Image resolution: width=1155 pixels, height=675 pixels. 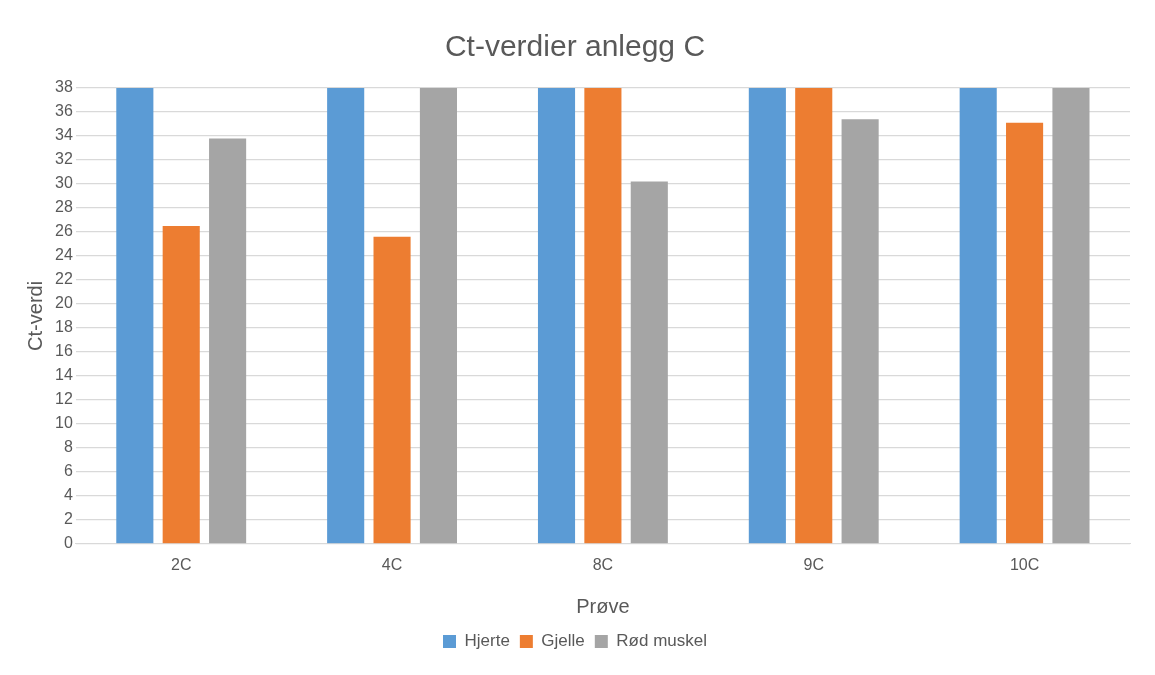 What do you see at coordinates (813, 564) in the screenshot?
I see `x-tick-label: 9C` at bounding box center [813, 564].